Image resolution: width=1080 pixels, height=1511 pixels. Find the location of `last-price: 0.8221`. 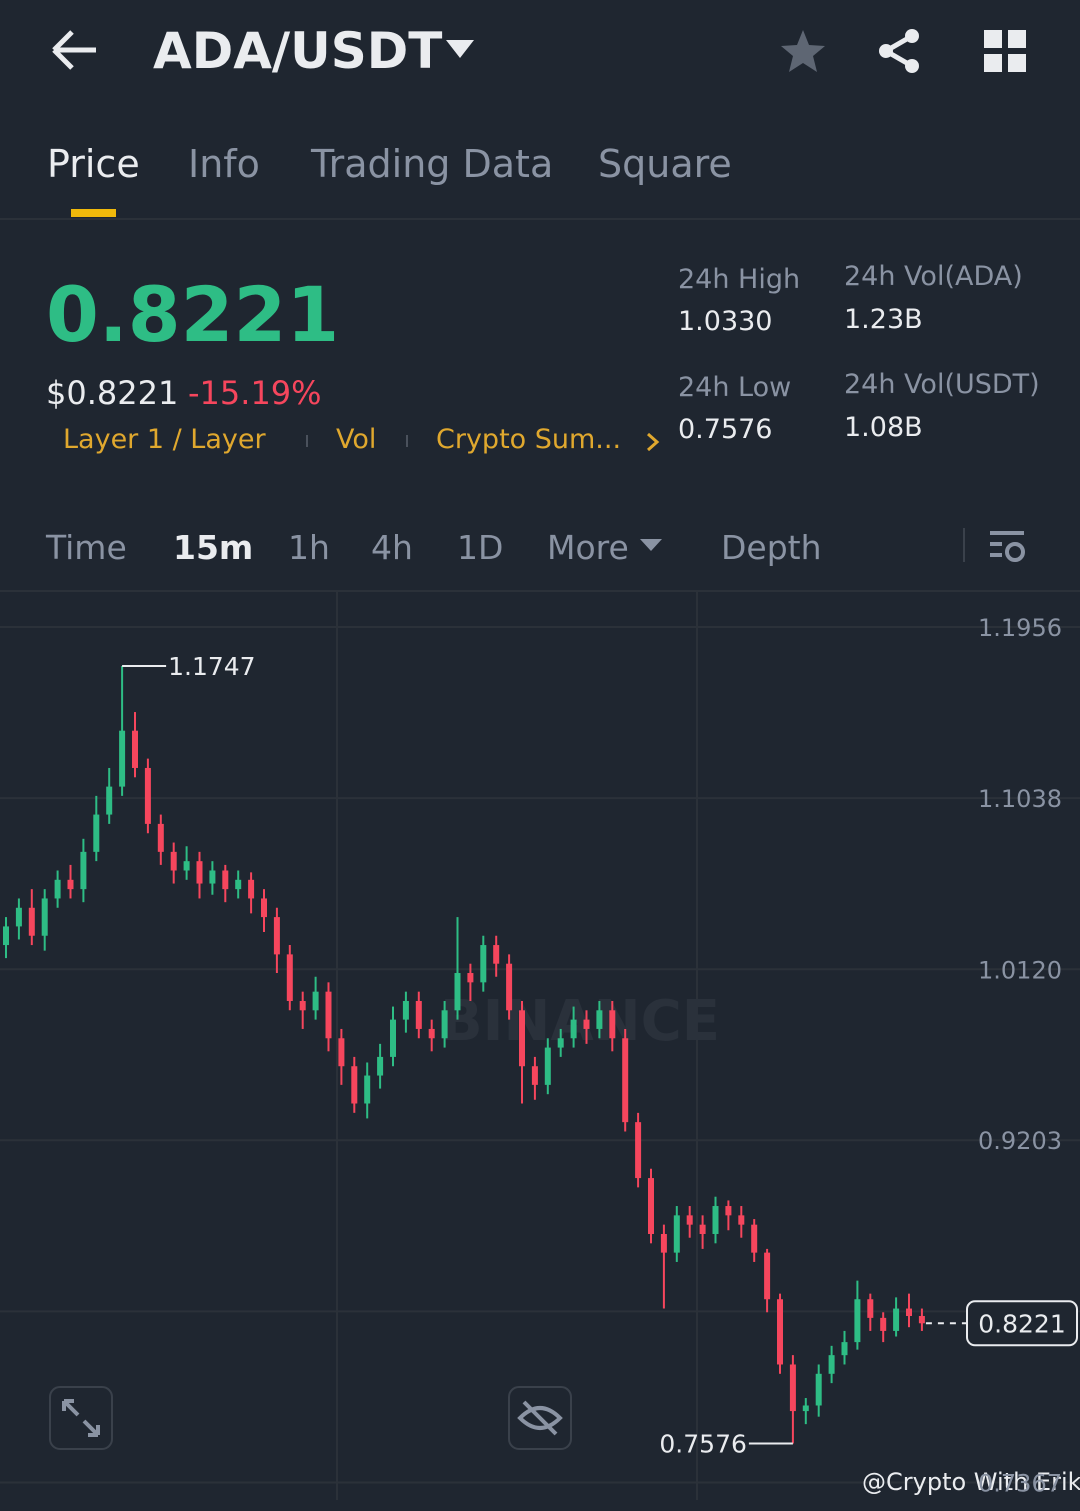

last-price: 0.8221 is located at coordinates (193, 314).